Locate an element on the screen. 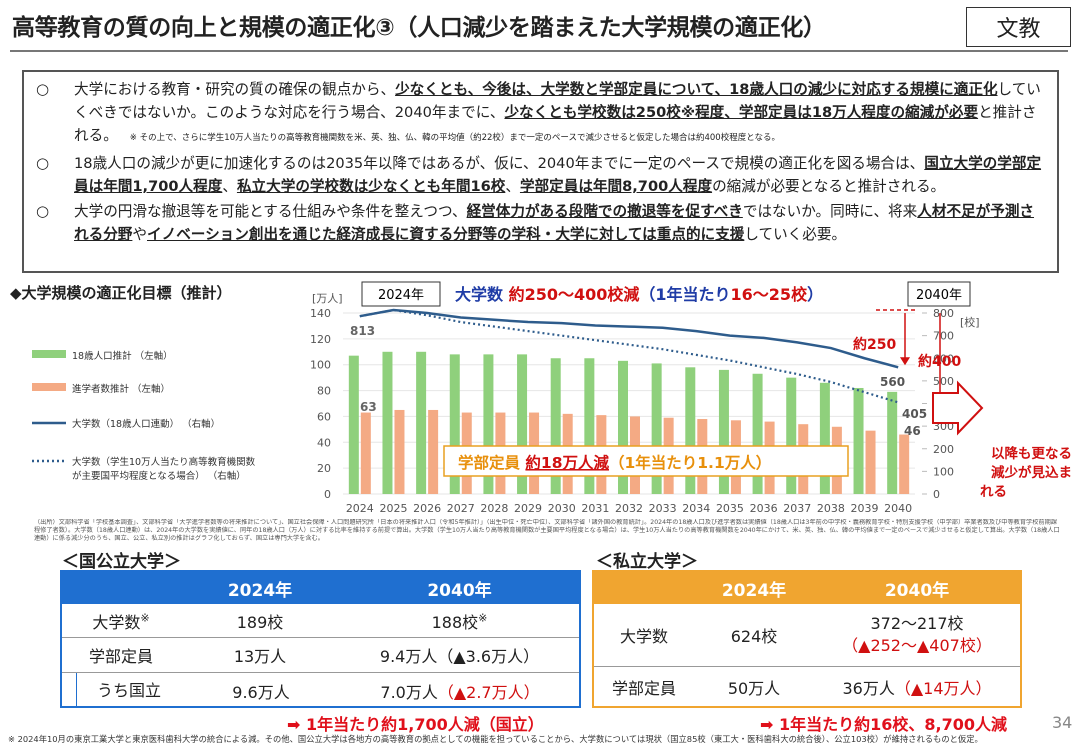 The height and width of the screenshot is (748, 1080). x-tick-label: 2030 is located at coordinates (562, 508).